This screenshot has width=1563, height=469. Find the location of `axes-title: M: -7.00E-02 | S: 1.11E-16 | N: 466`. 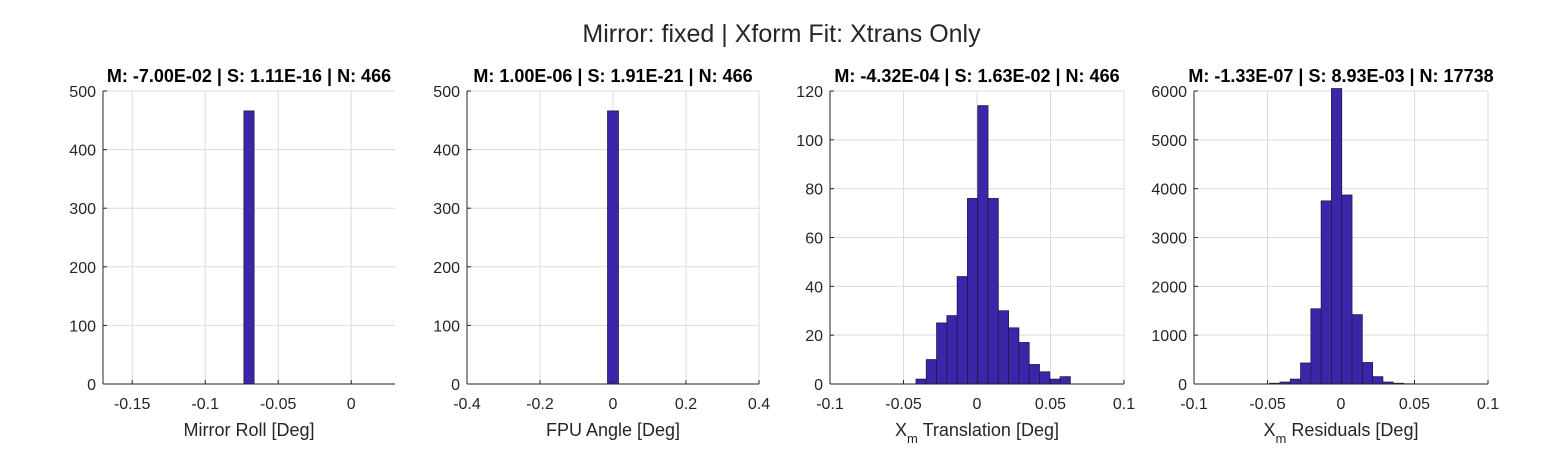

axes-title: M: -7.00E-02 | S: 1.11E-16 | N: 466 is located at coordinates (249, 76).